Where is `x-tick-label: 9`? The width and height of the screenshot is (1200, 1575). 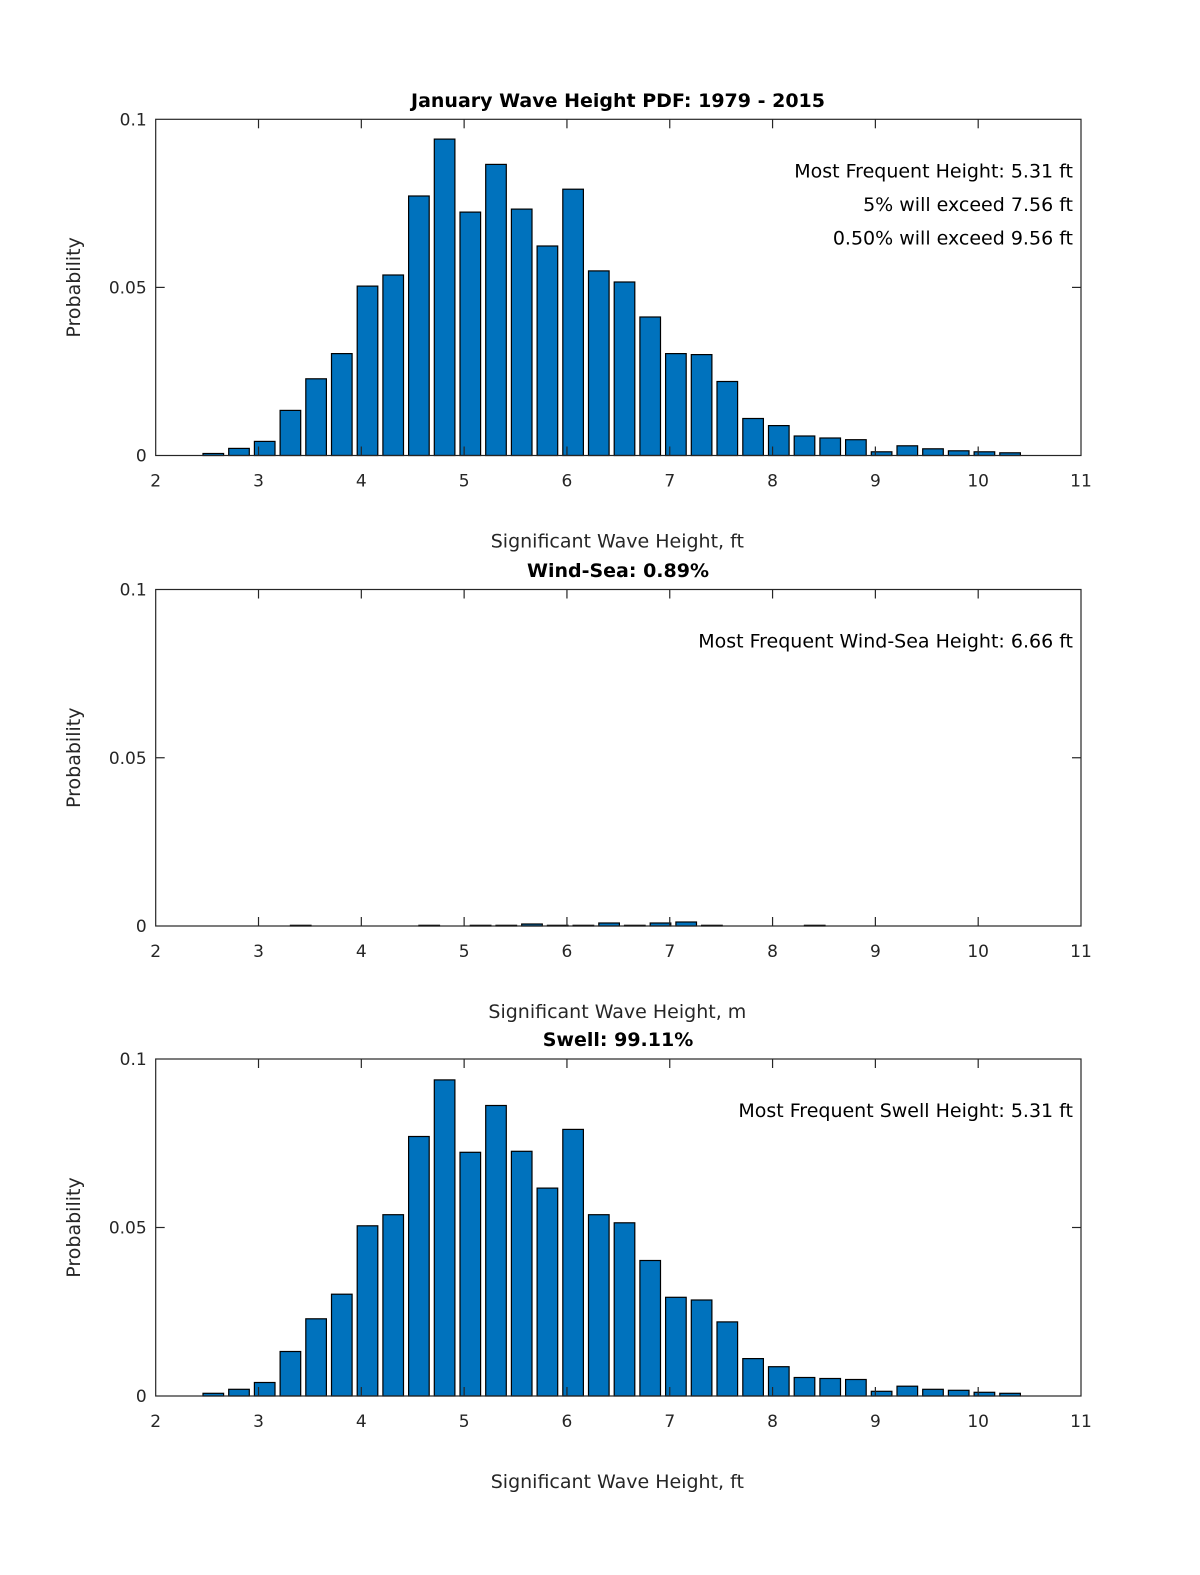 x-tick-label: 9 is located at coordinates (875, 1422).